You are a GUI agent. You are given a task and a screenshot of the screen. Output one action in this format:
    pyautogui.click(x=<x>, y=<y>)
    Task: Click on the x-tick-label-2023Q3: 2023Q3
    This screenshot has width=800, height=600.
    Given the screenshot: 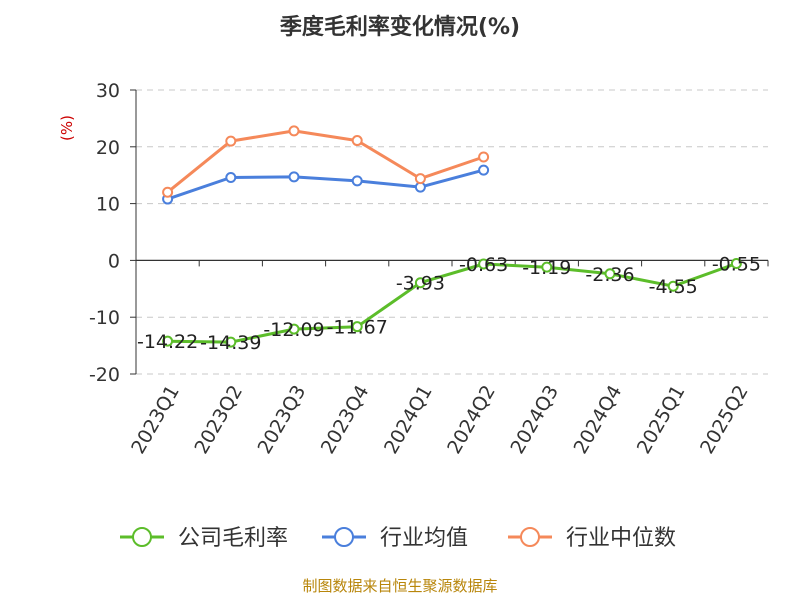 What is the action you would take?
    pyautogui.click(x=282, y=420)
    